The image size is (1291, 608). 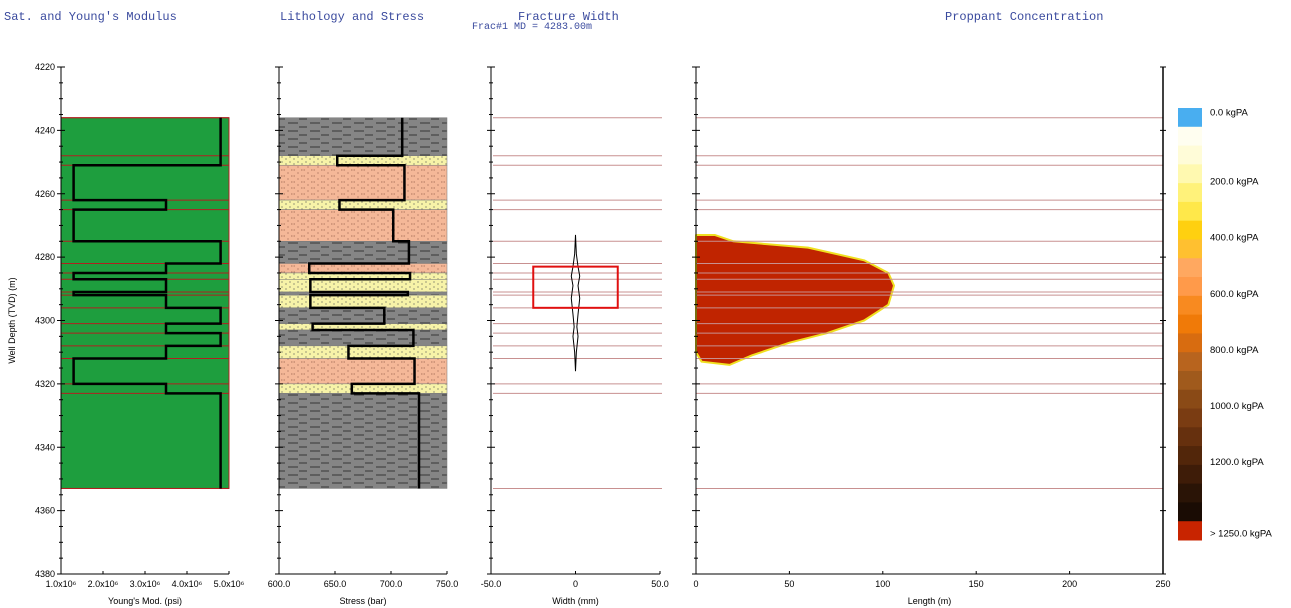 What do you see at coordinates (930, 601) in the screenshot?
I see `x-axis-label: Length (m)` at bounding box center [930, 601].